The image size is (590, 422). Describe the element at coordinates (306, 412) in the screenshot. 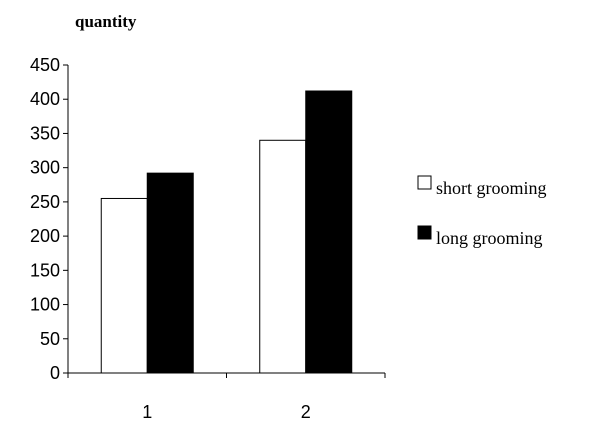

I see `x-tick-label: 2` at that location.